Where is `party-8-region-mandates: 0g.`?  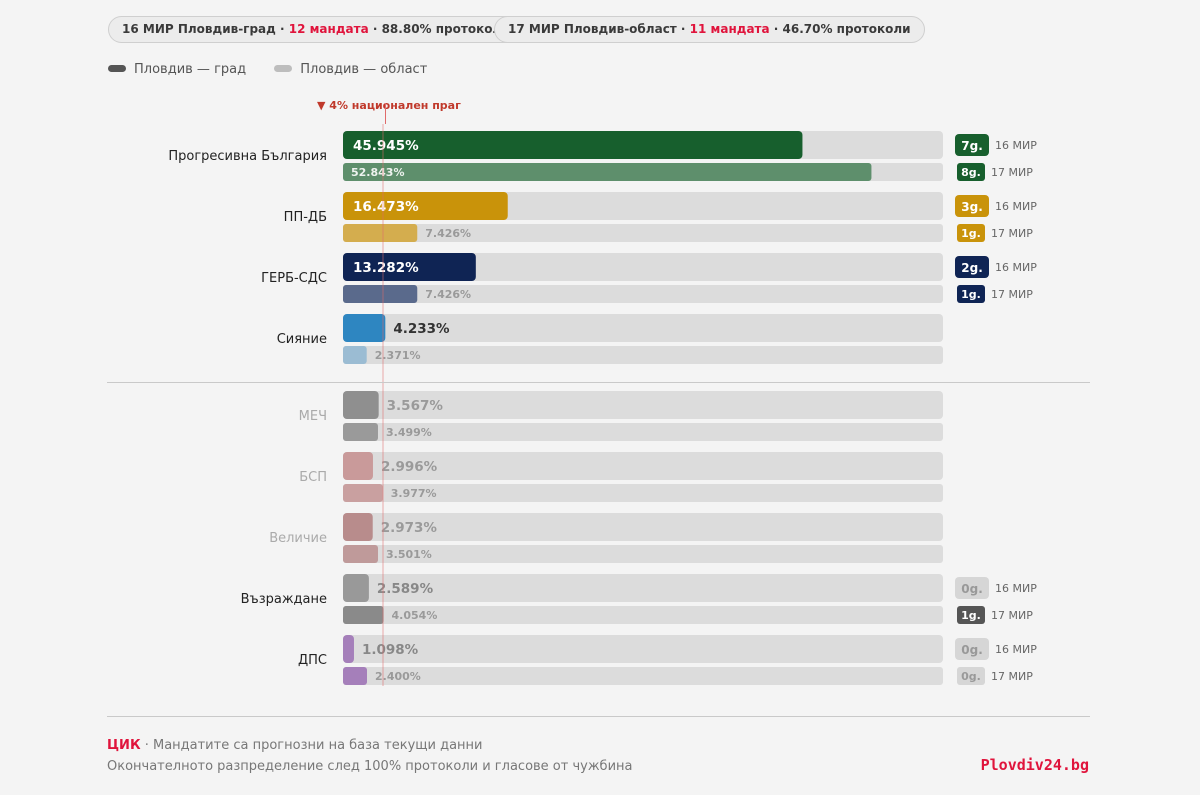
party-8-region-mandates: 0g. is located at coordinates (971, 676).